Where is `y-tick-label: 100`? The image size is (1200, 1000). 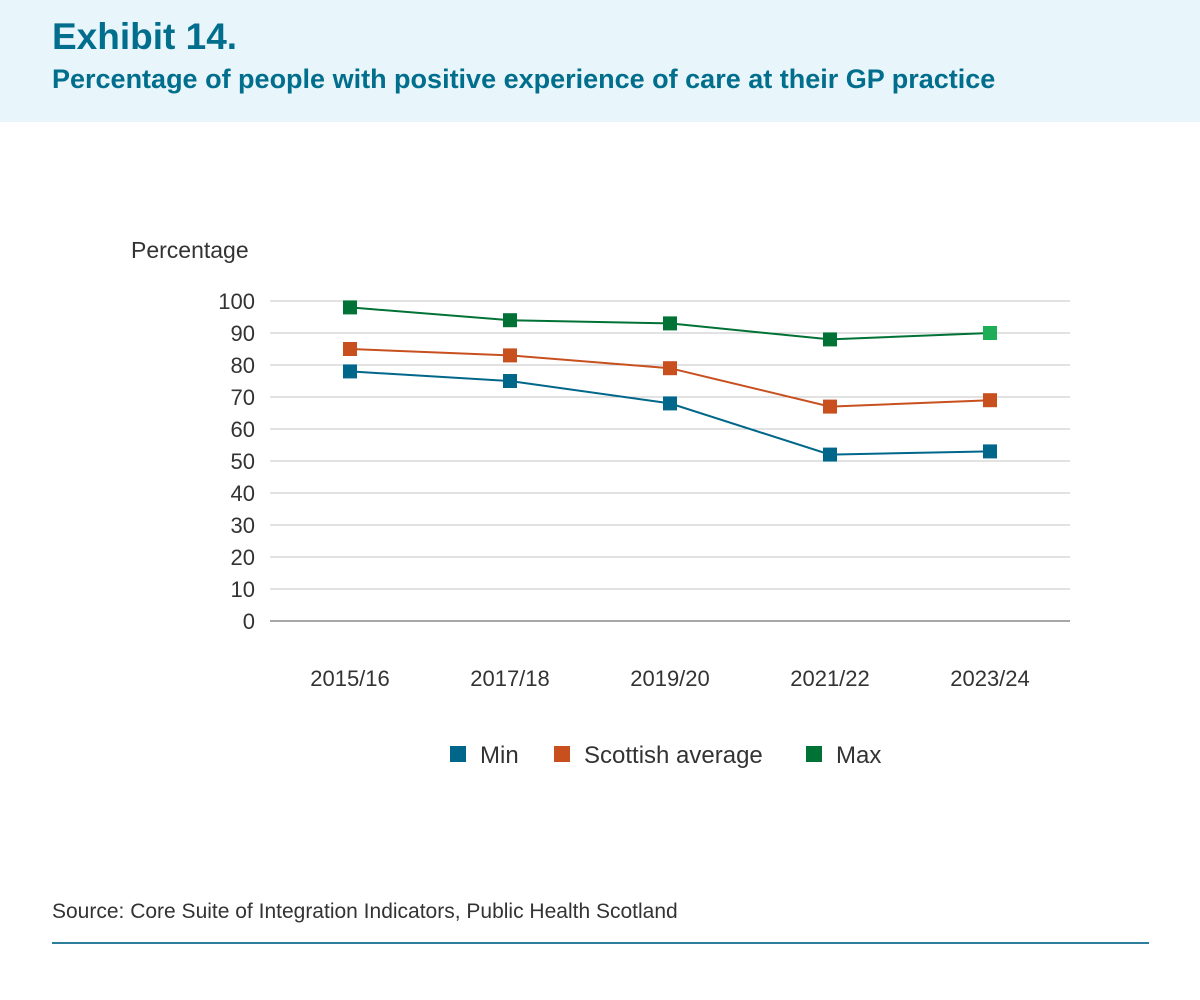
y-tick-label: 100 is located at coordinates (236, 301).